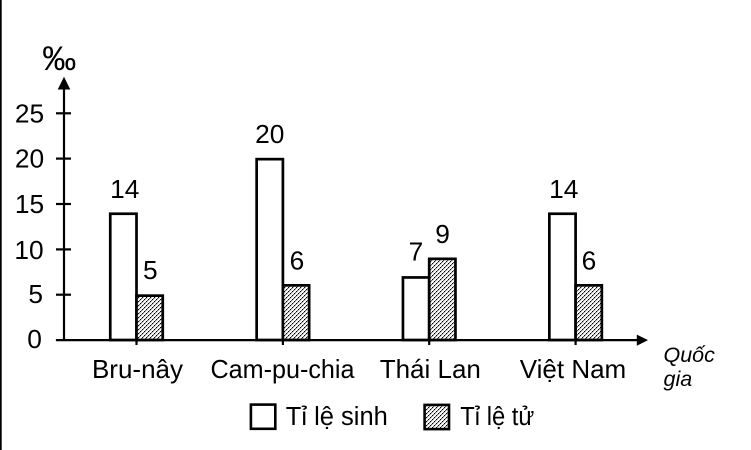  I want to click on svg-text: Việt Nam, so click(573, 369).